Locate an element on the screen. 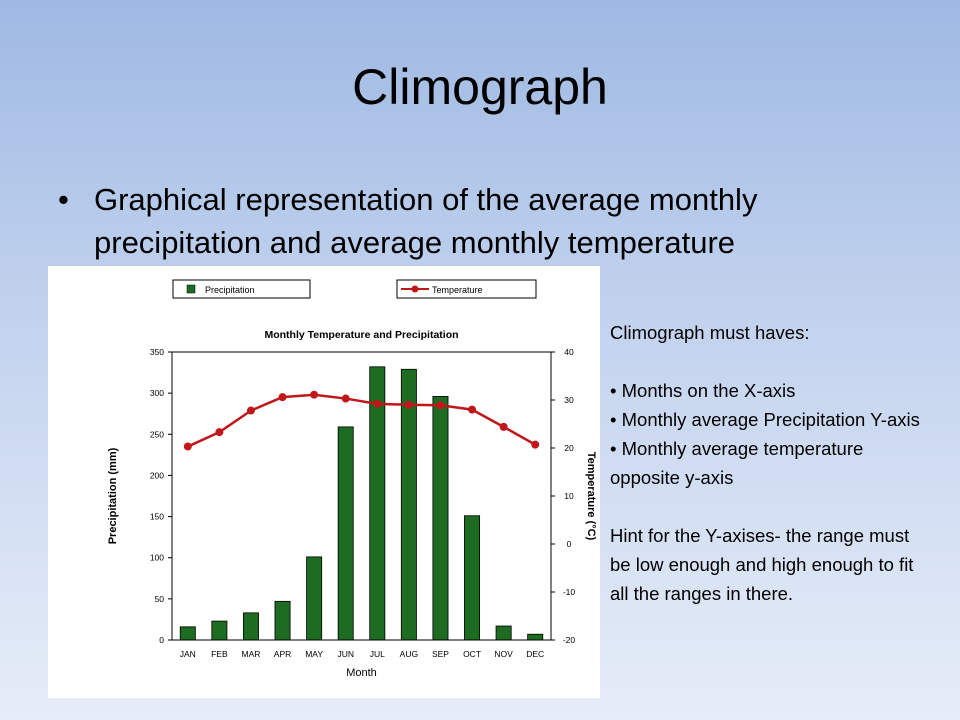 The height and width of the screenshot is (720, 960). x-tick-label: AUG is located at coordinates (409, 654).